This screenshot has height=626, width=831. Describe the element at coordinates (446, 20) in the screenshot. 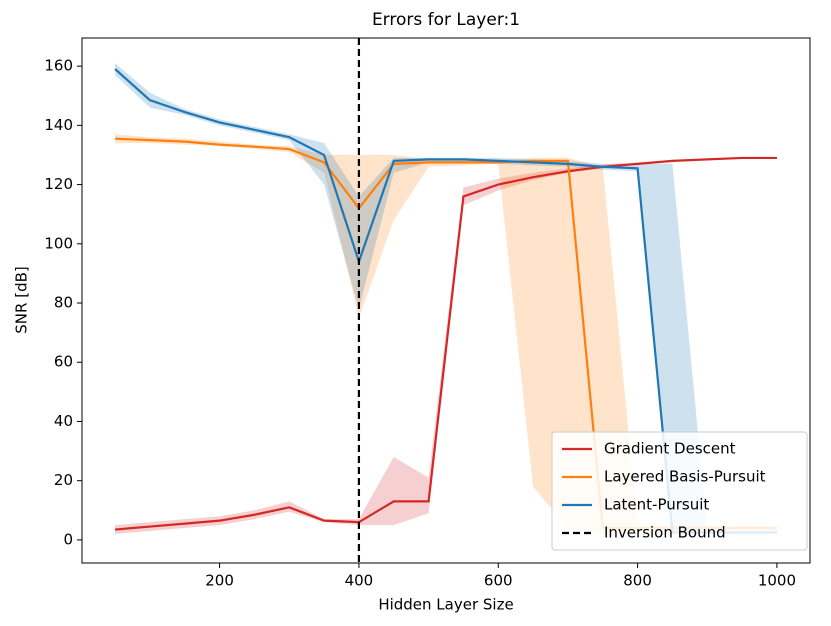

I see `chart-title: Errors for Layer:1` at that location.